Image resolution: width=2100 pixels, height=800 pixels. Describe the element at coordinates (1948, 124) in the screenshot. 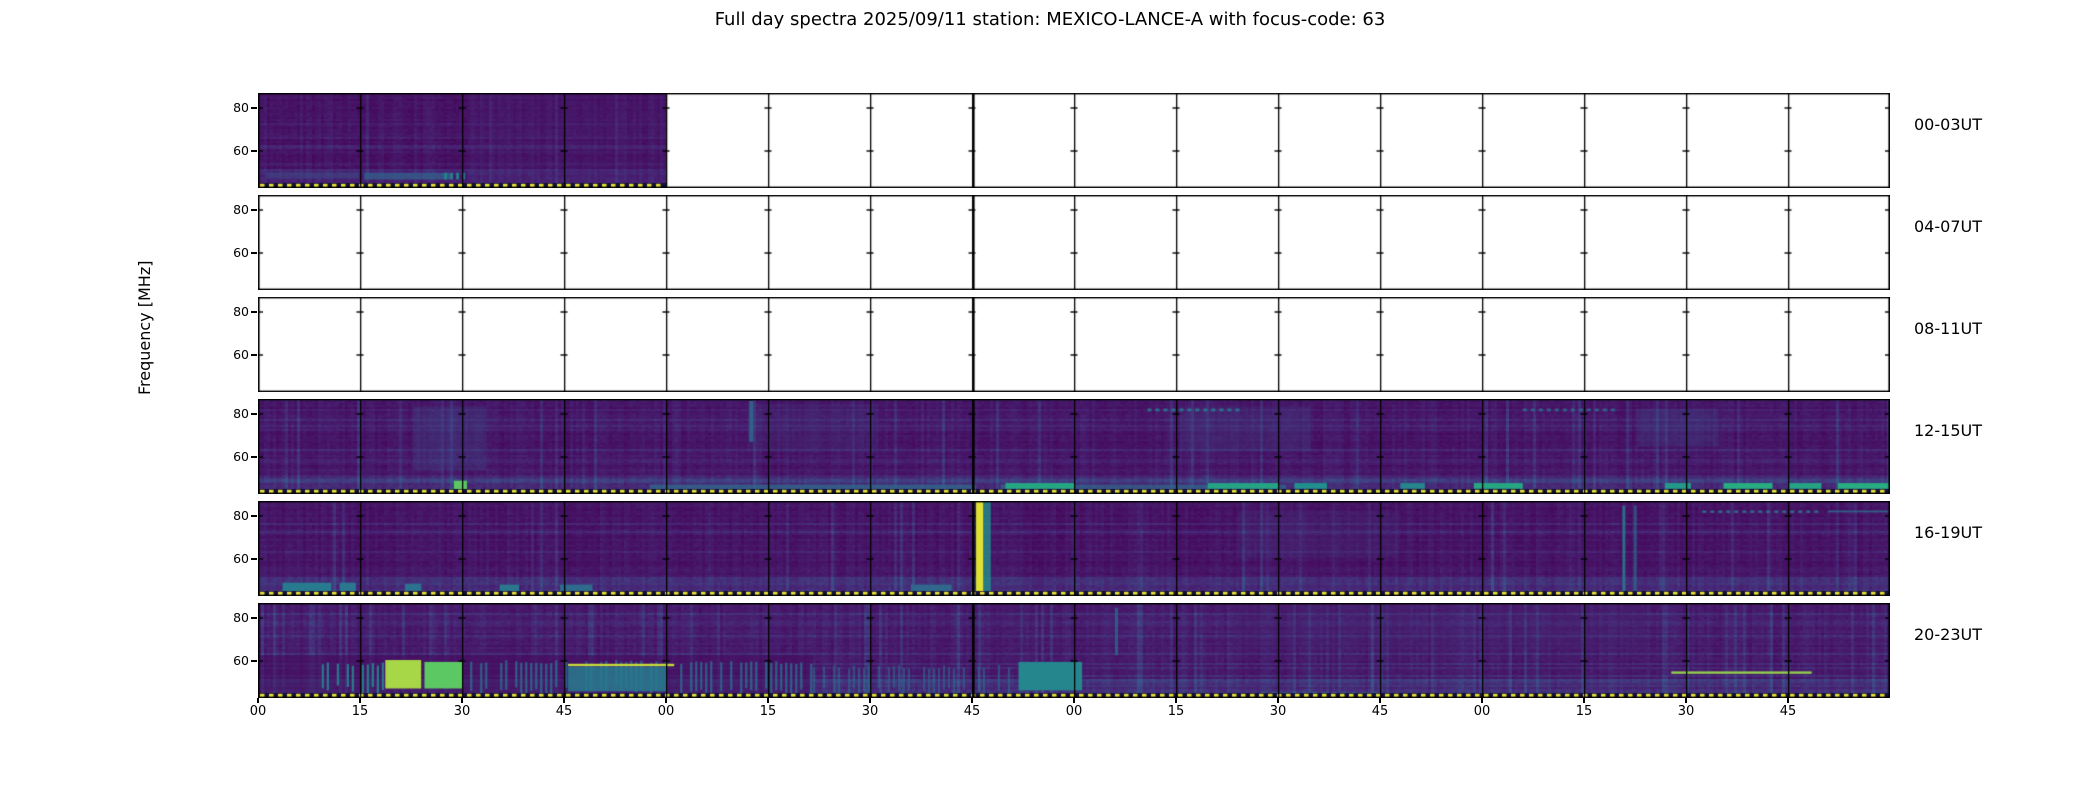

I see `row-label-00-03ut: 00-03UT` at that location.